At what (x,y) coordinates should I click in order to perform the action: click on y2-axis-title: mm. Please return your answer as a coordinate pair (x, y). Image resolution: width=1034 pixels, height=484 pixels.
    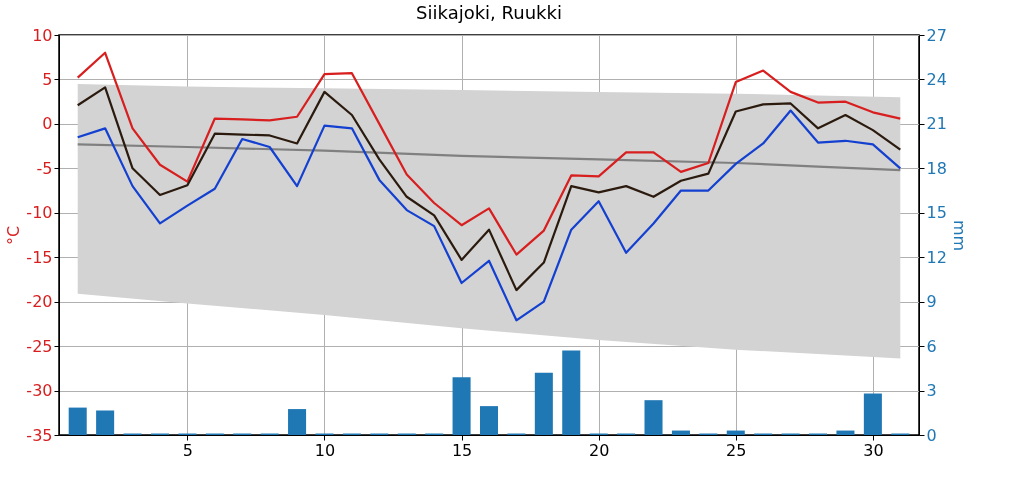
    Looking at the image, I should click on (959, 235).